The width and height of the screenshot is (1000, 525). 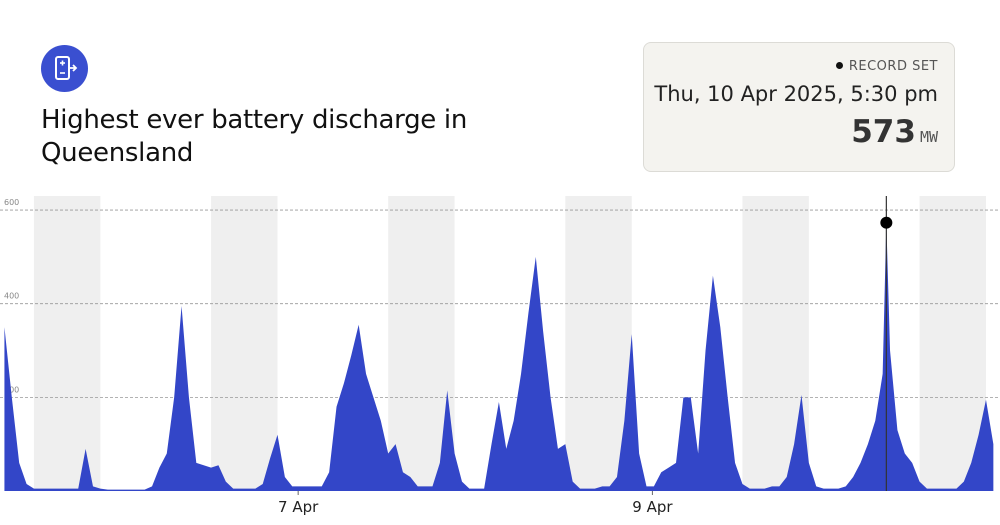 What do you see at coordinates (928, 137) in the screenshot?
I see `record-unit: MW` at bounding box center [928, 137].